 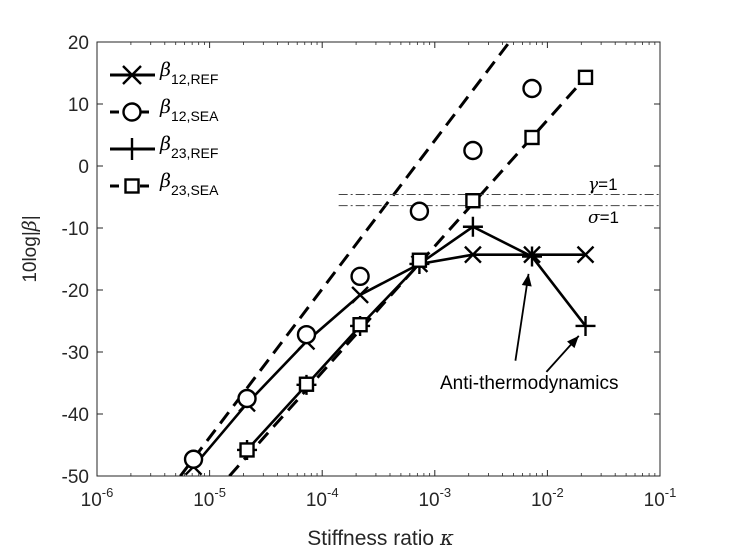 I want to click on legend-label: β23,SEA, so click(x=189, y=184).